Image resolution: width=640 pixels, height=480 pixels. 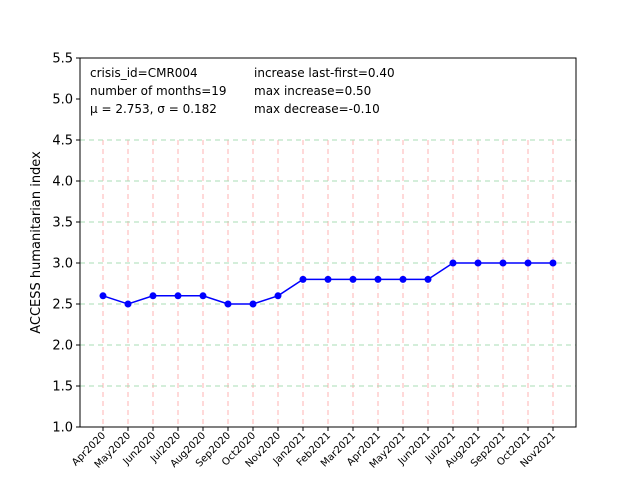 What do you see at coordinates (144, 73) in the screenshot?
I see `annotation-crisis-id: crisis_id=CMR004` at bounding box center [144, 73].